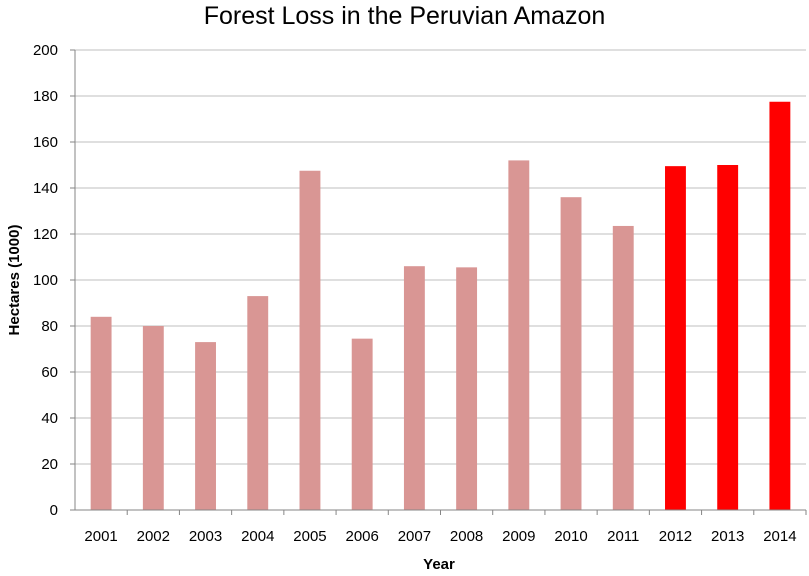 This screenshot has height=576, width=809. Describe the element at coordinates (310, 340) in the screenshot. I see `bar-2005` at that location.